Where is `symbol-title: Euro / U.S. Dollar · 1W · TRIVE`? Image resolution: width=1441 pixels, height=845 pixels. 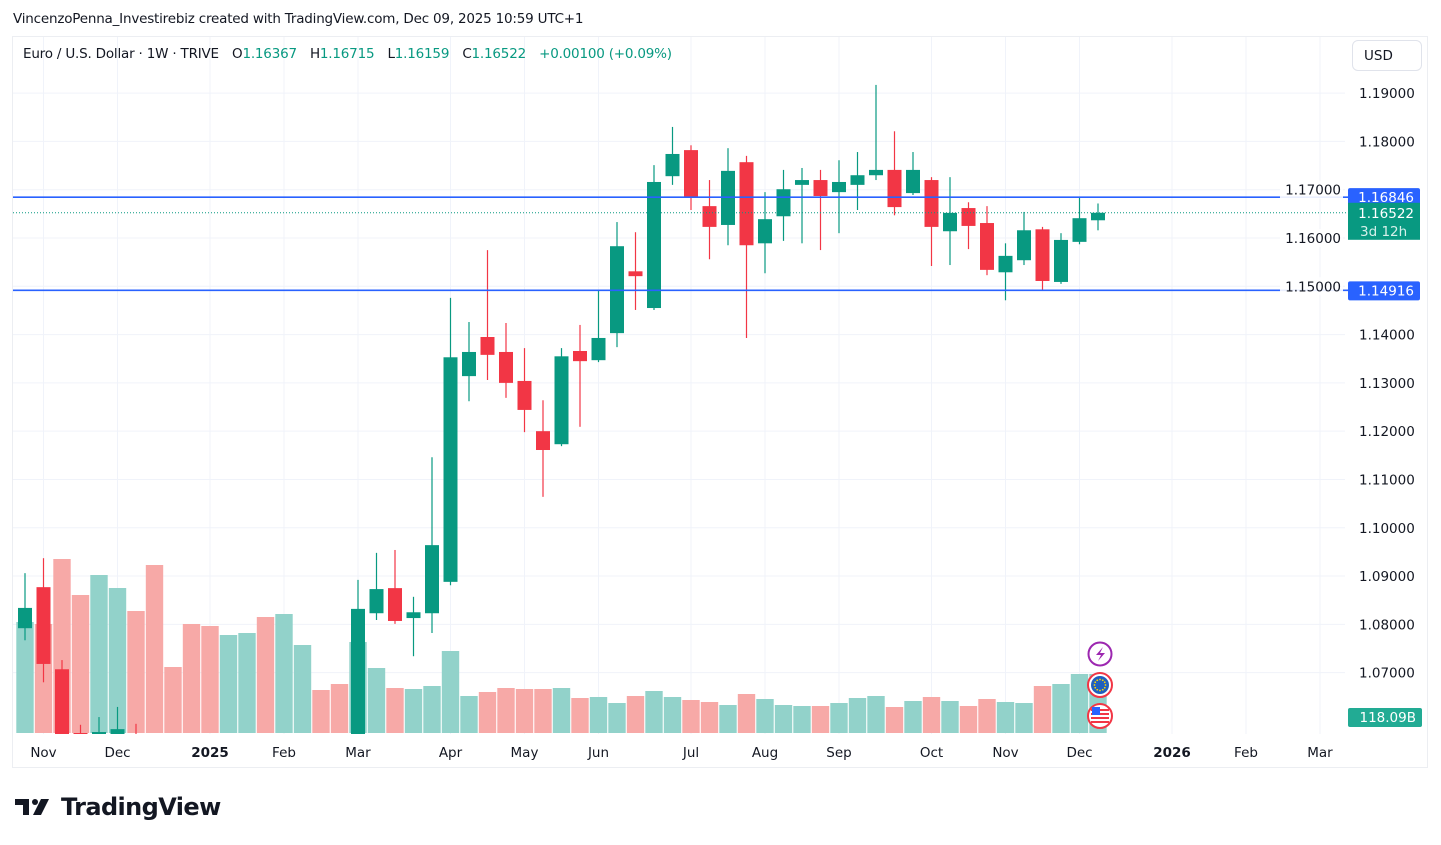
symbol-title: Euro / U.S. Dollar · 1W · TRIVE is located at coordinates (121, 54).